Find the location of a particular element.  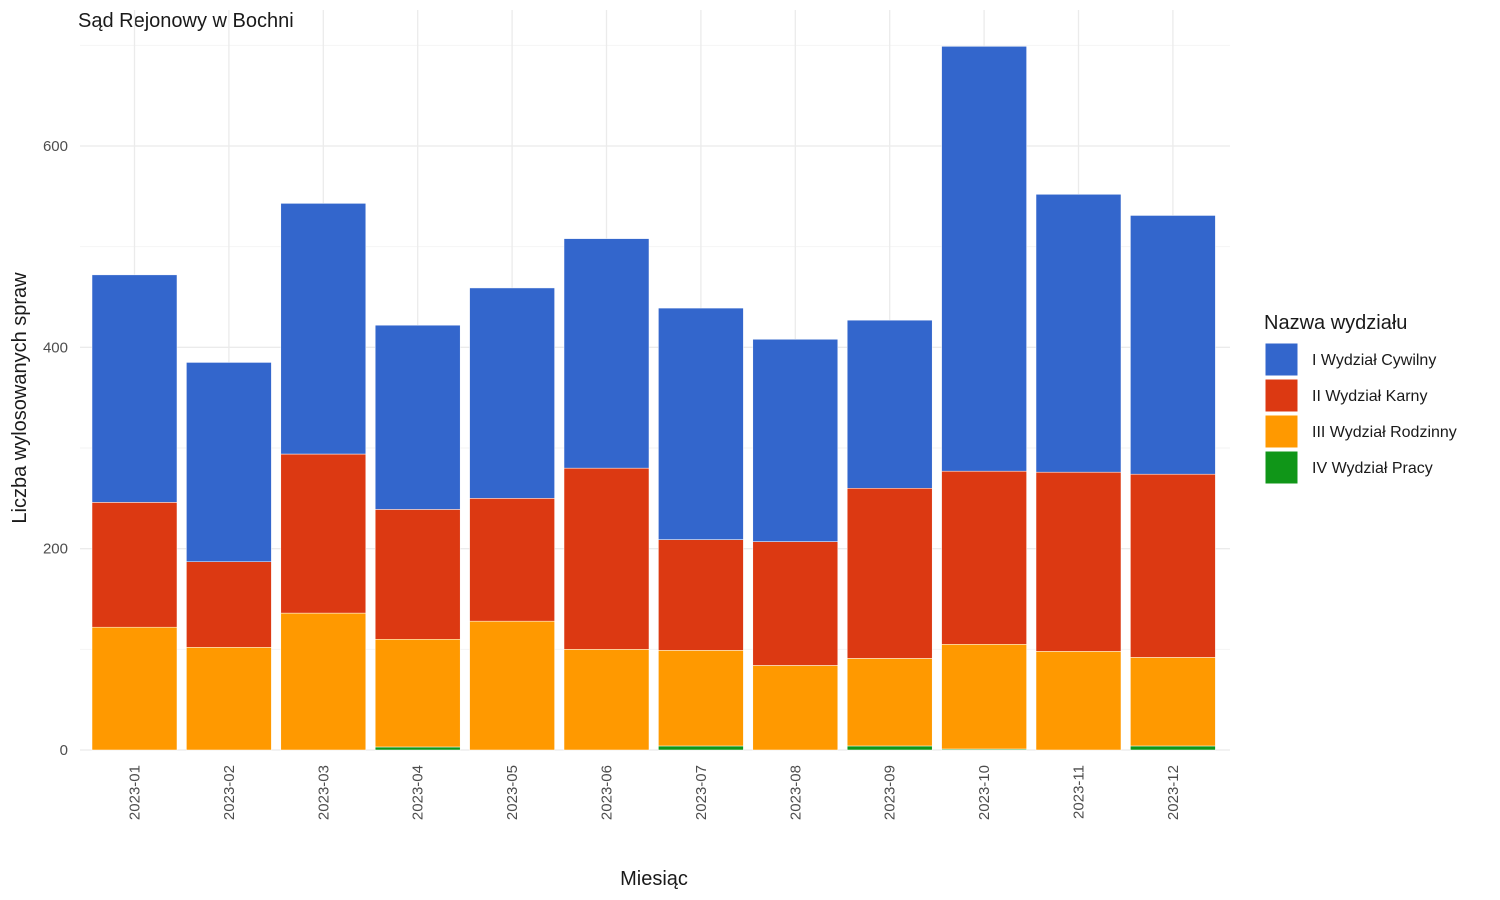

bar-segment: 2023-08 — II Wydział Karny: 123 is located at coordinates (795, 603).